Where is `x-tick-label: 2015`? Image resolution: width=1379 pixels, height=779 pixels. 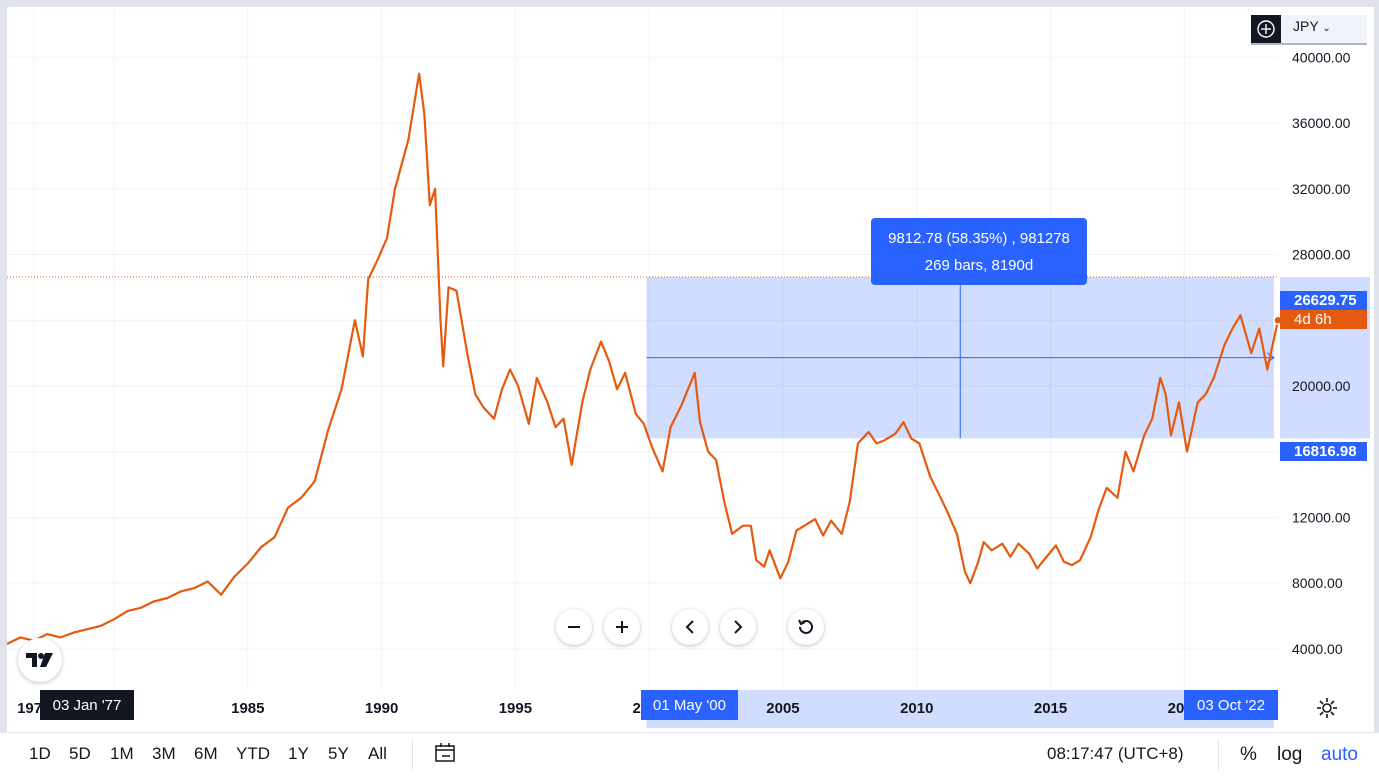
x-tick-label: 2015 is located at coordinates (1050, 708).